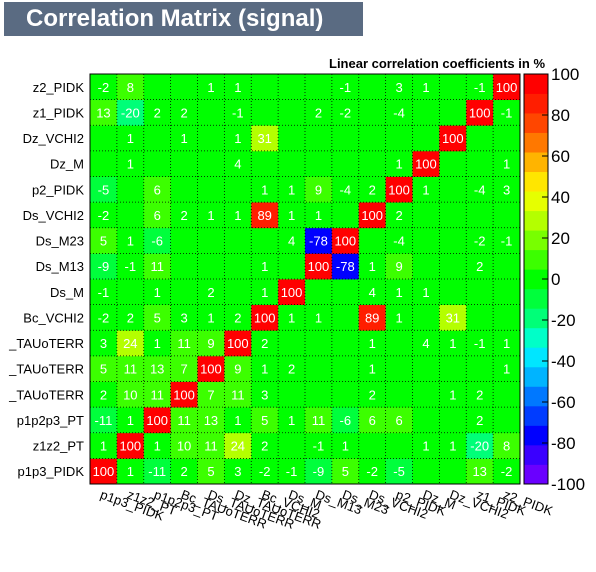 The image size is (596, 572). I want to click on cell-value: -20, so click(130, 112).